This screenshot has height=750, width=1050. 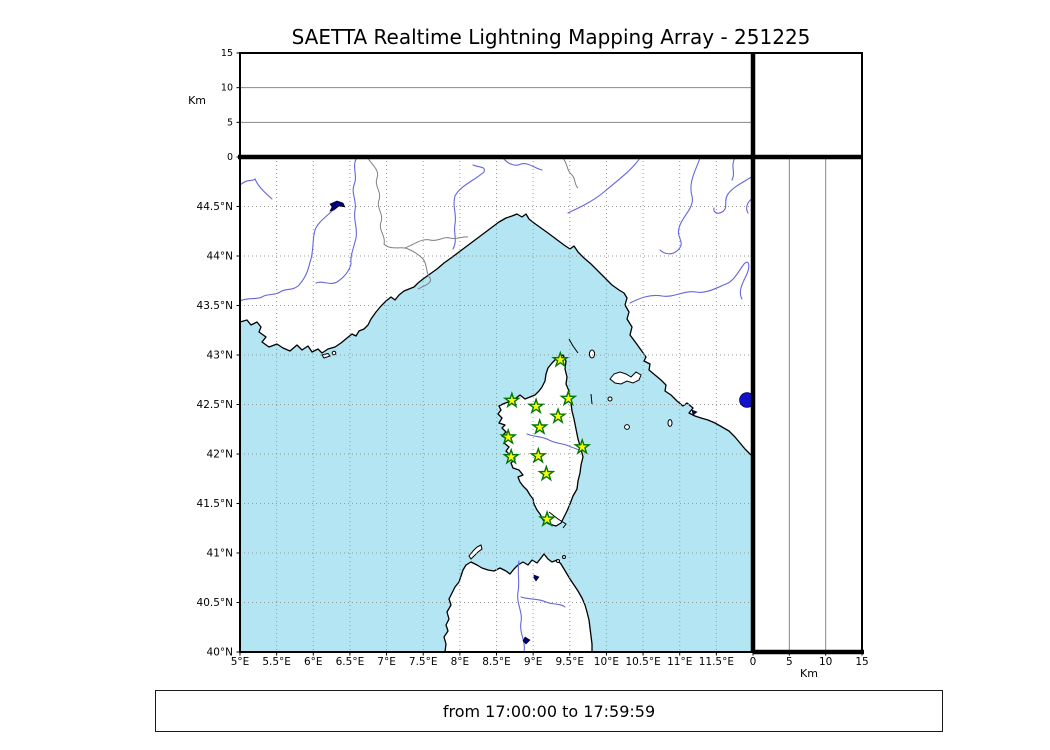 I want to click on capraia-island, so click(x=592, y=354).